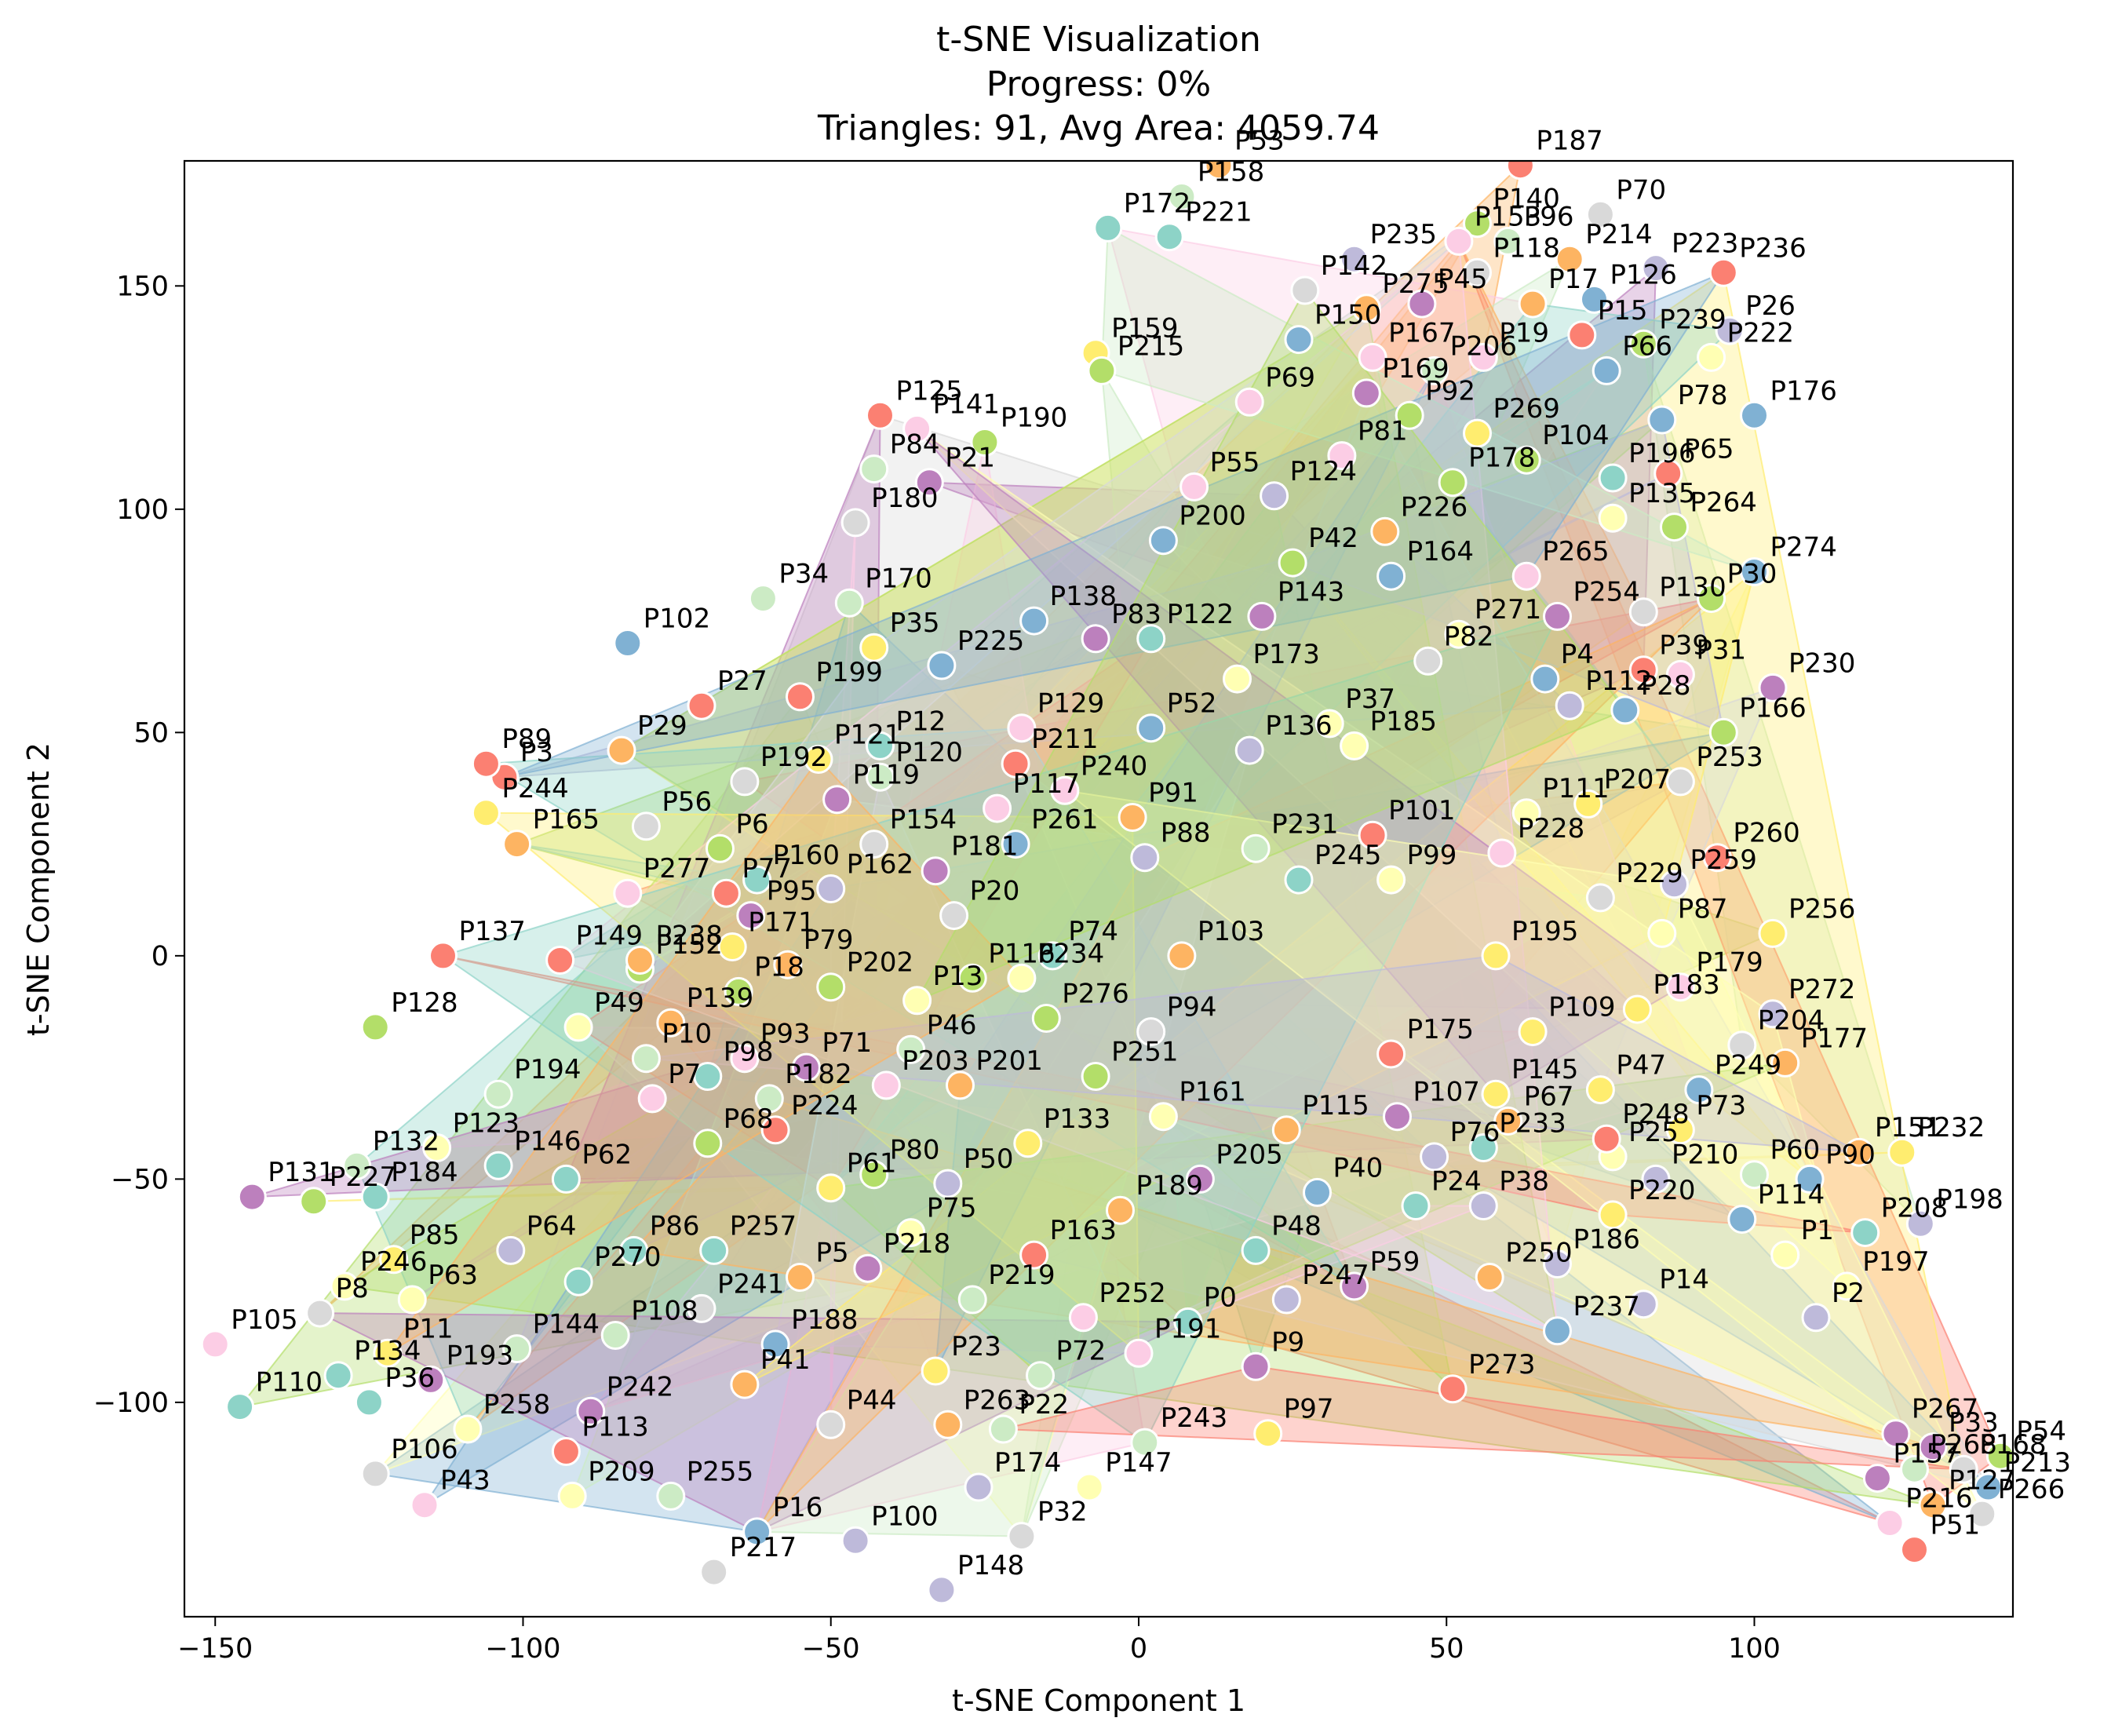 Image resolution: width=2122 pixels, height=1736 pixels. I want to click on point-label-P174: P174, so click(1027, 1463).